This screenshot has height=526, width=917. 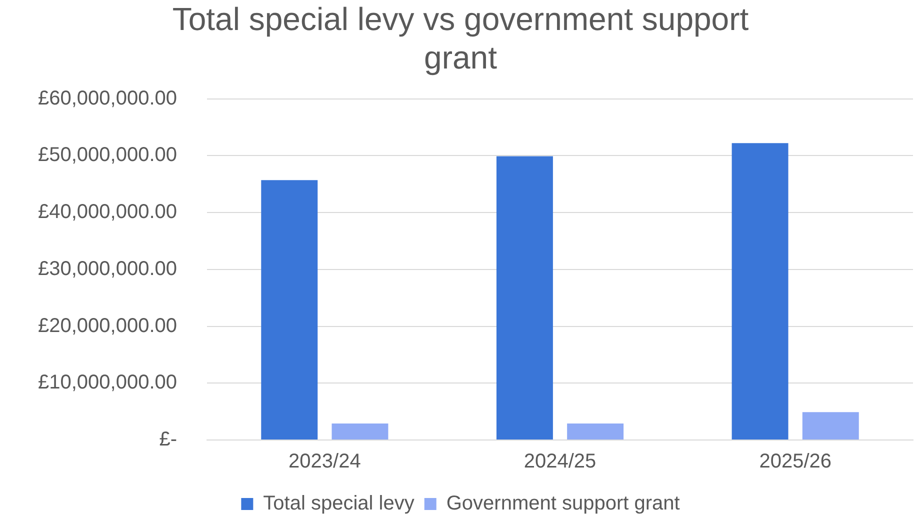 What do you see at coordinates (108, 212) in the screenshot?
I see `y-tick-label: £40,000,000.00` at bounding box center [108, 212].